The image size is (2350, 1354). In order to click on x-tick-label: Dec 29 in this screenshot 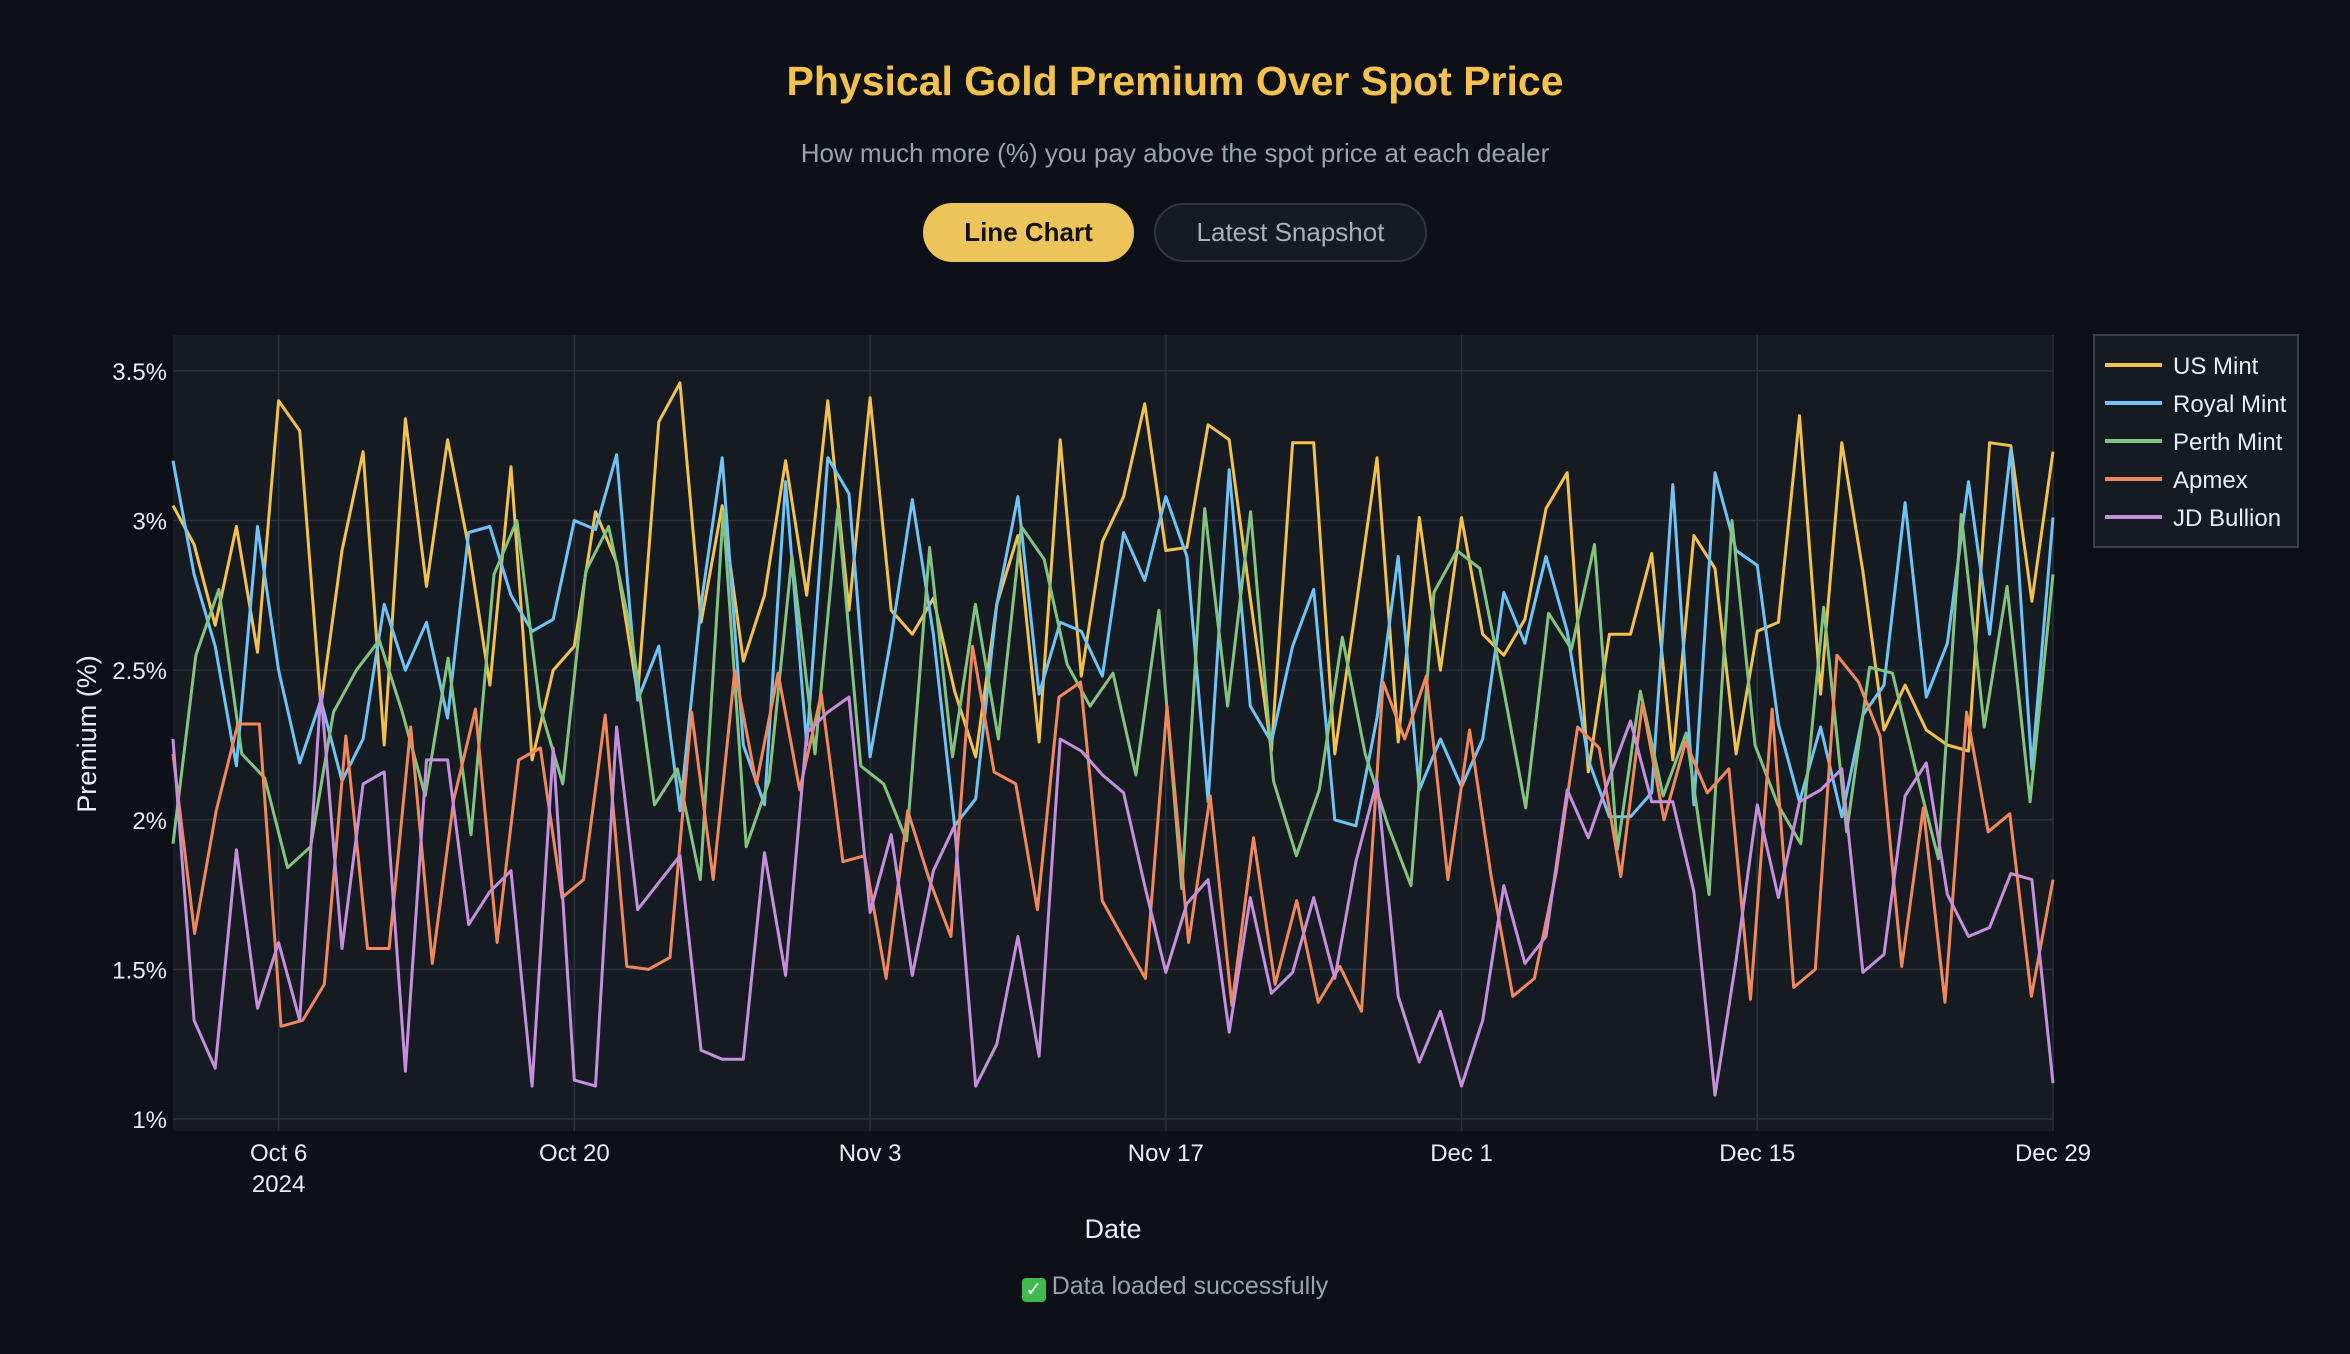, I will do `click(2053, 1153)`.